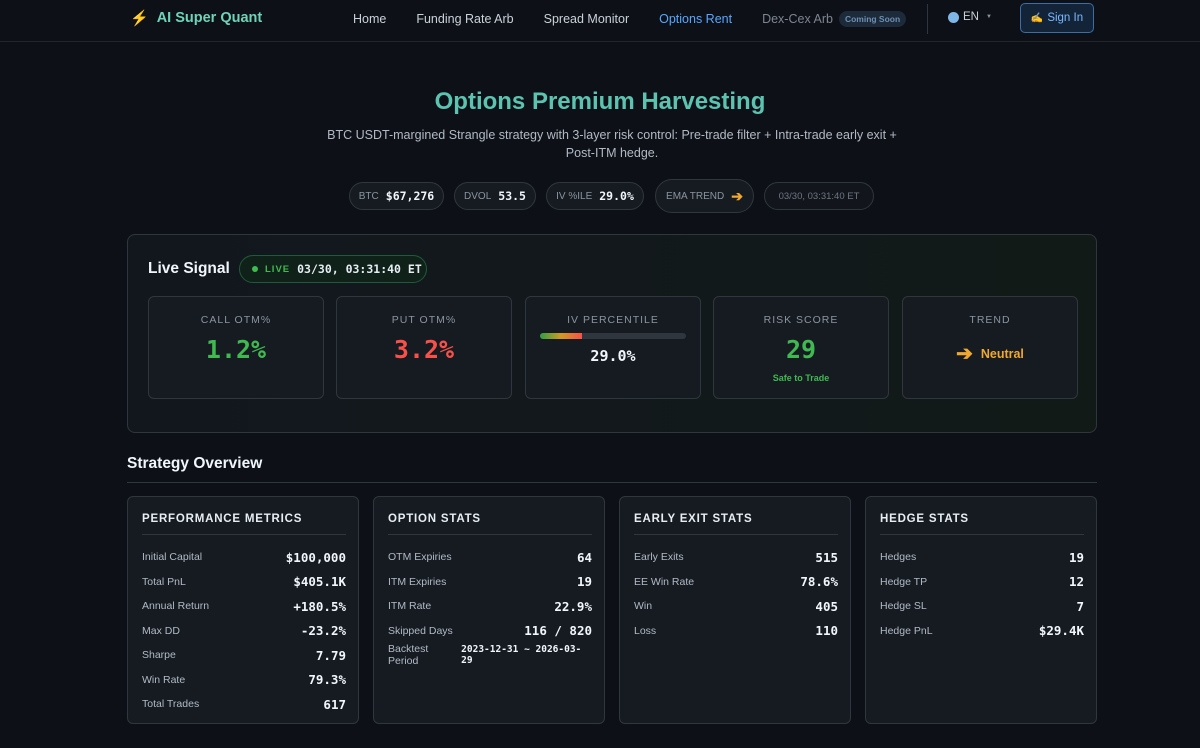 Image resolution: width=1200 pixels, height=748 pixels. I want to click on stat-row: Backtest Period 2023-12-31 ~ 2026-03-29, so click(490, 655).